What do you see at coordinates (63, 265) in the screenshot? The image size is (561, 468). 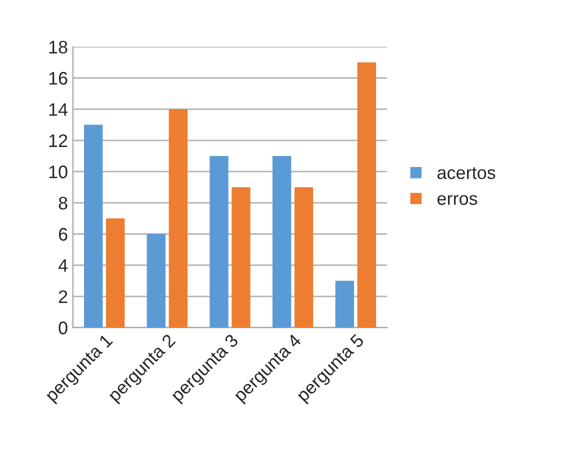 I see `y-tick-label: 4` at bounding box center [63, 265].